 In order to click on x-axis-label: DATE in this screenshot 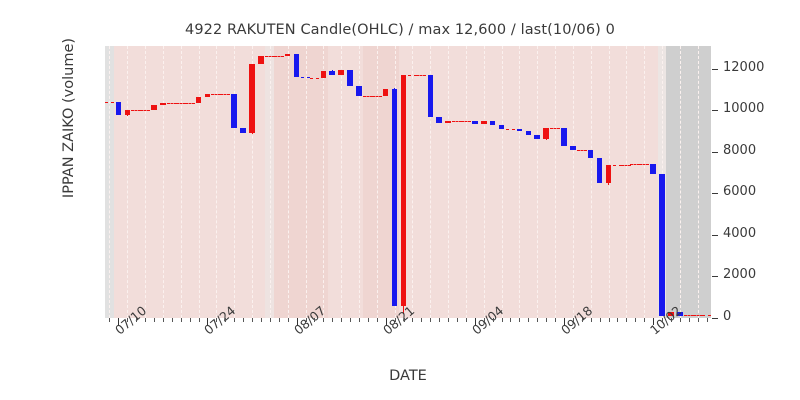, I will do `click(408, 376)`.